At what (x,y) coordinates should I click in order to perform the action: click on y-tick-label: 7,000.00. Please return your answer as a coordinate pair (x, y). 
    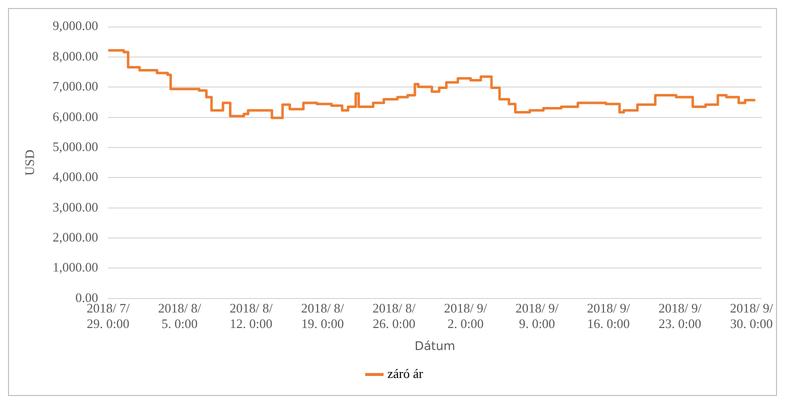
    Looking at the image, I should click on (75, 86).